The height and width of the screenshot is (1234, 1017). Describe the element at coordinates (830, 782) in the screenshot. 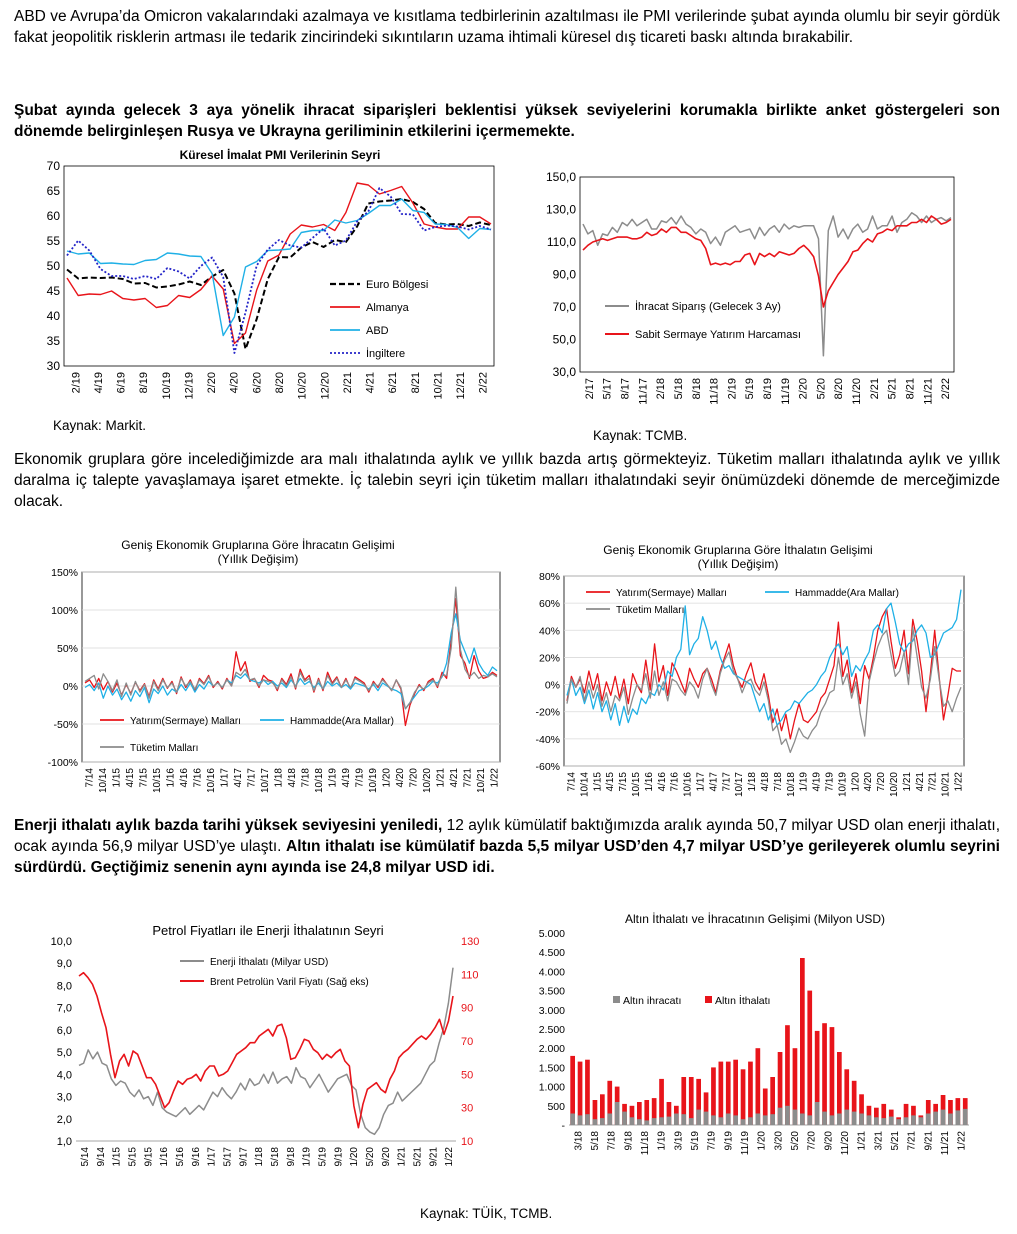

I see `x-tick-label: 7/19` at that location.